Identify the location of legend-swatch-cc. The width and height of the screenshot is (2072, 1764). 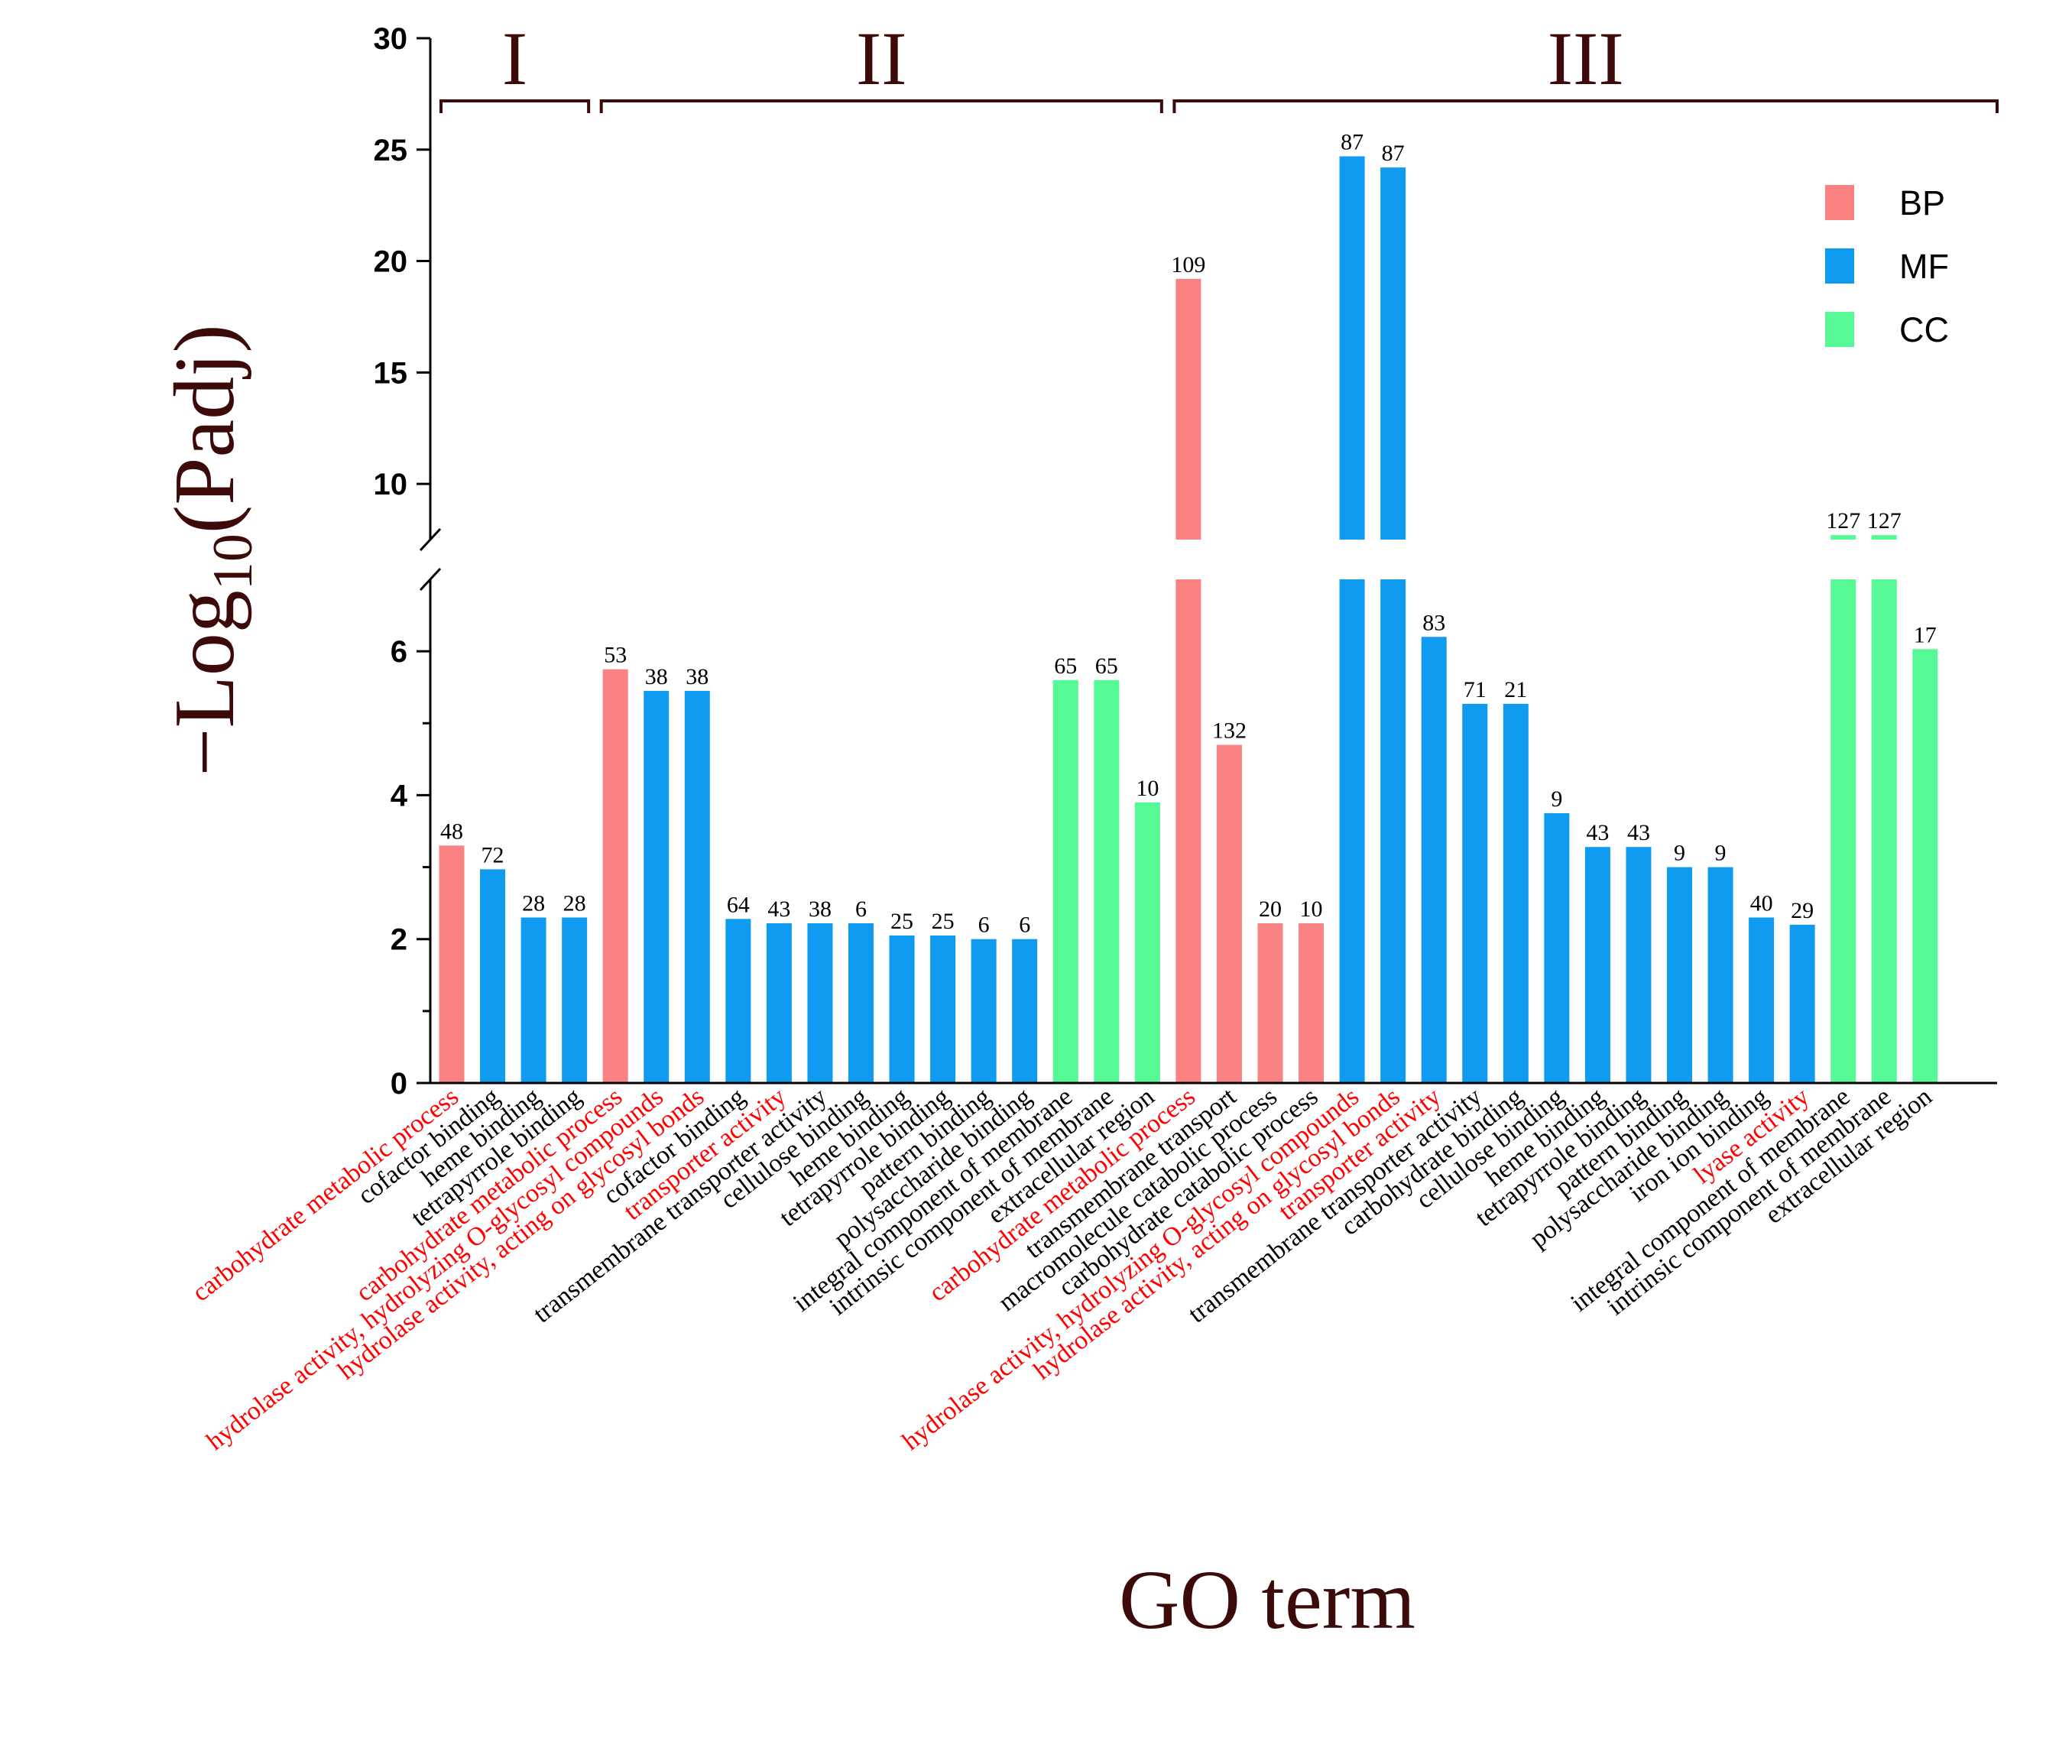
(1839, 329).